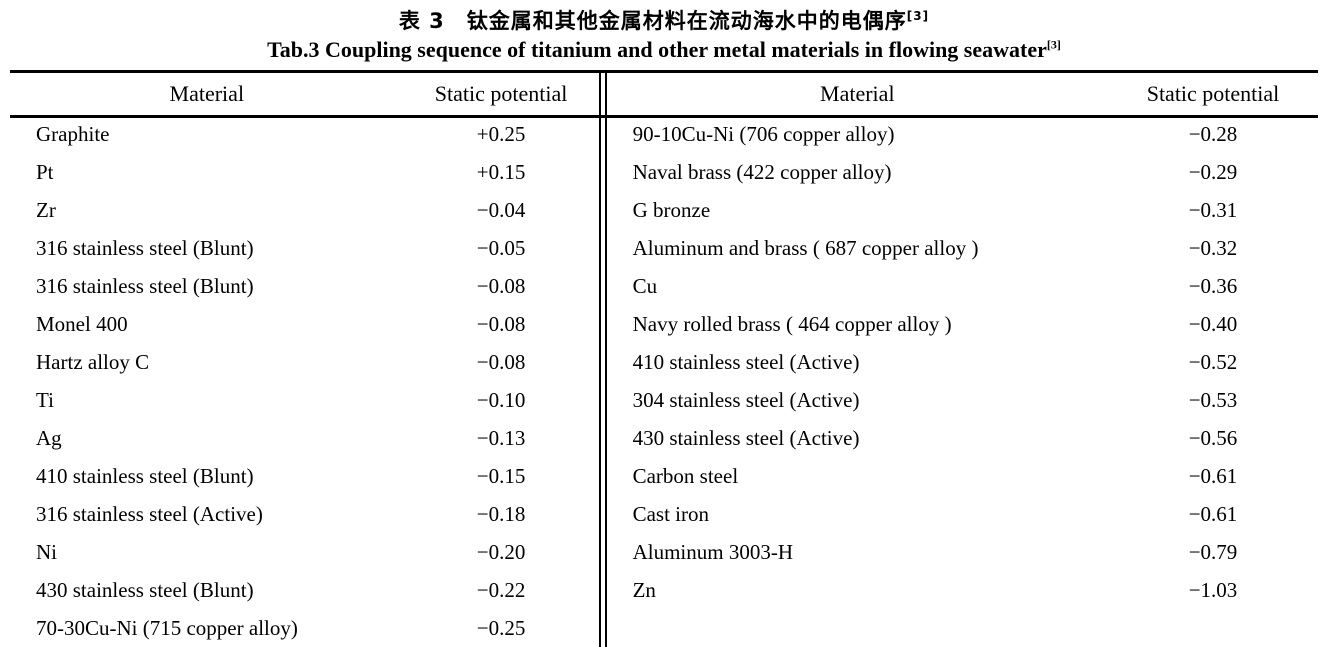  I want to click on table-row: Ti −0.10, so click(304, 400).